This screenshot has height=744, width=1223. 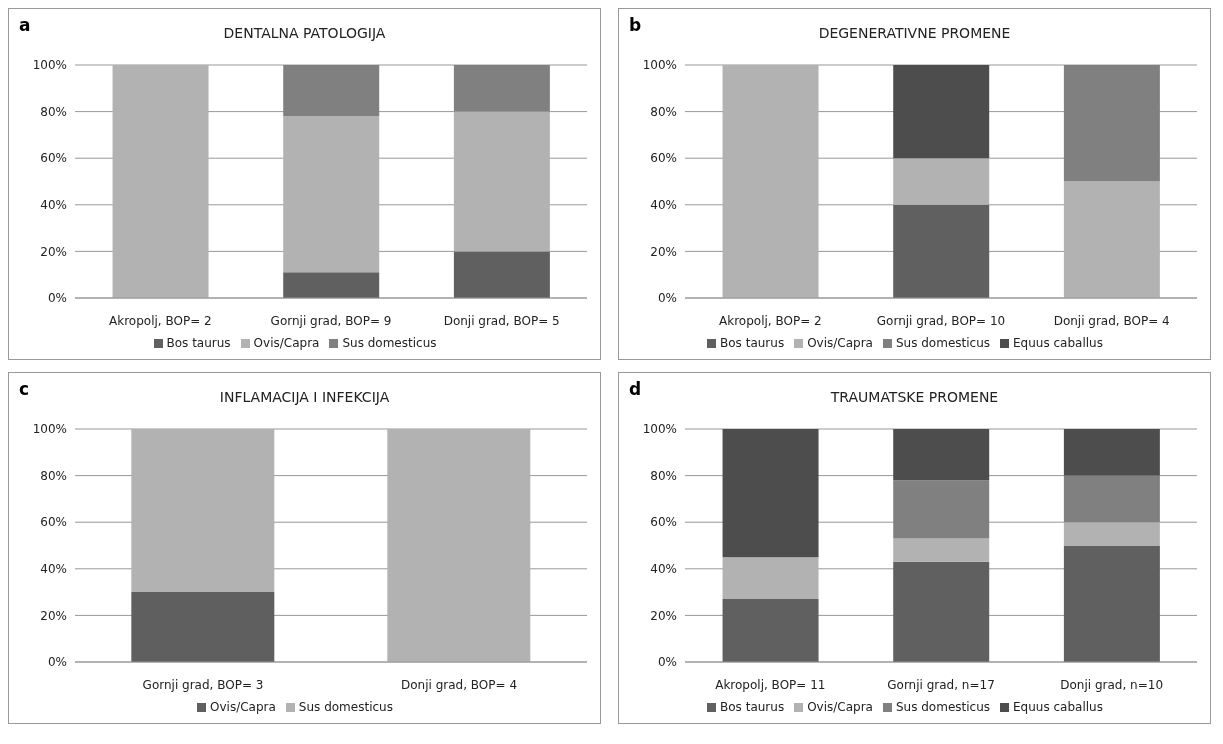 I want to click on text: d, so click(x=635, y=389).